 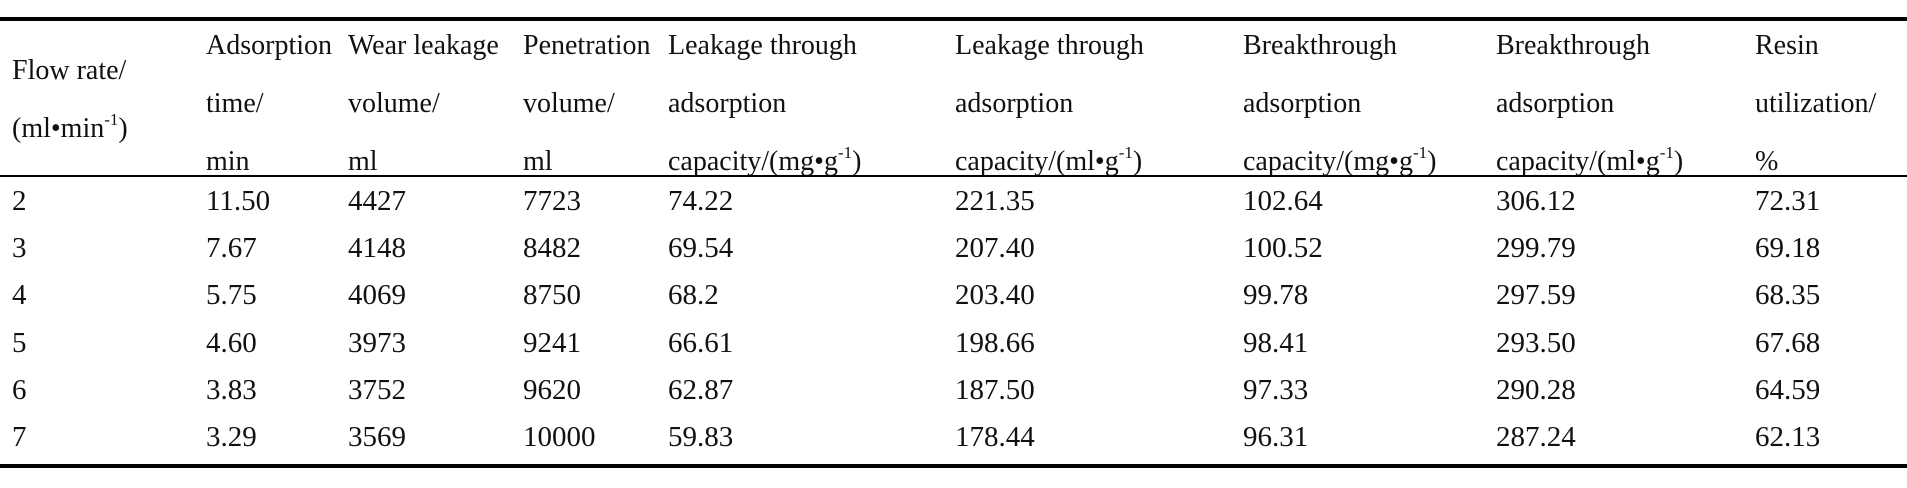 What do you see at coordinates (762, 45) in the screenshot?
I see `header-leakage-capacity-mg-line1: Leakage through` at bounding box center [762, 45].